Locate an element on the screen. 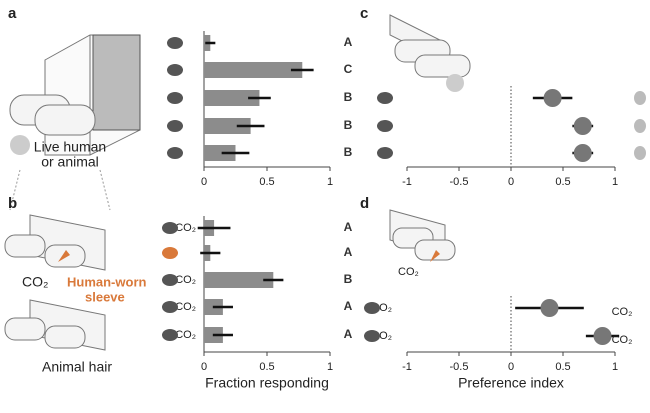 The image size is (650, 413). significance-letter: C is located at coordinates (348, 69).